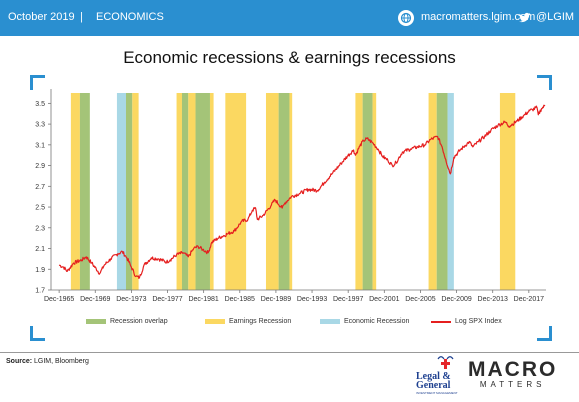  What do you see at coordinates (441, 321) in the screenshot?
I see `legend-swatch-line` at bounding box center [441, 321].